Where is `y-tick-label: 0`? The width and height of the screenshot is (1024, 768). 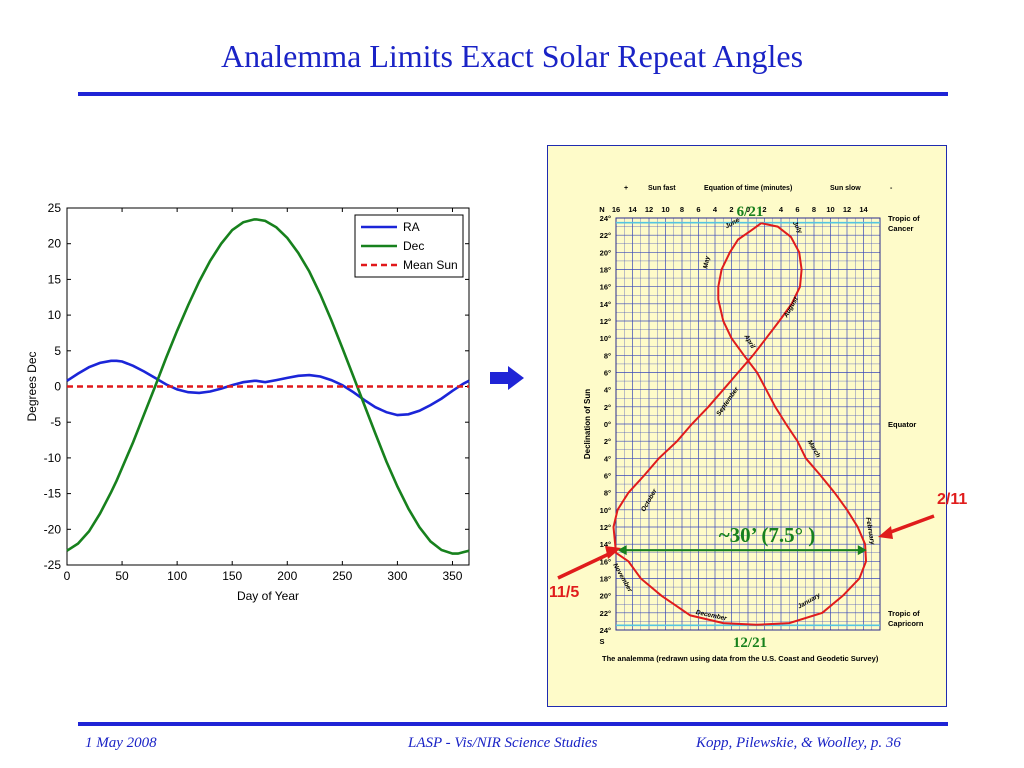
y-tick-label: 0 is located at coordinates (57, 387).